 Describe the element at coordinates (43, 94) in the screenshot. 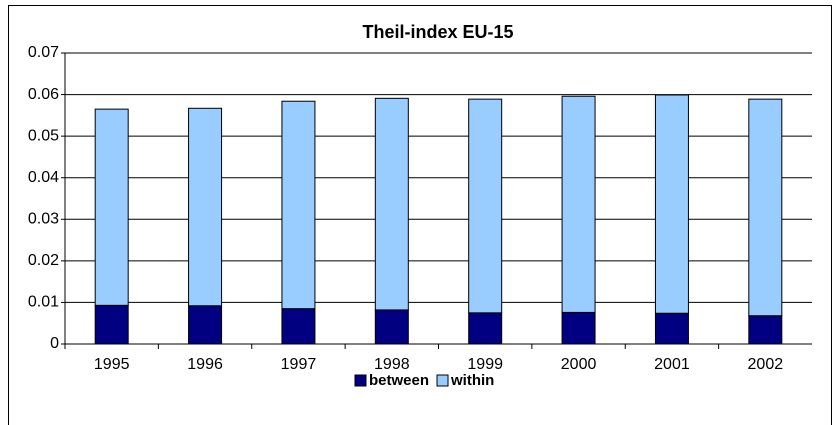

I see `y-tick-label: 0.06` at that location.